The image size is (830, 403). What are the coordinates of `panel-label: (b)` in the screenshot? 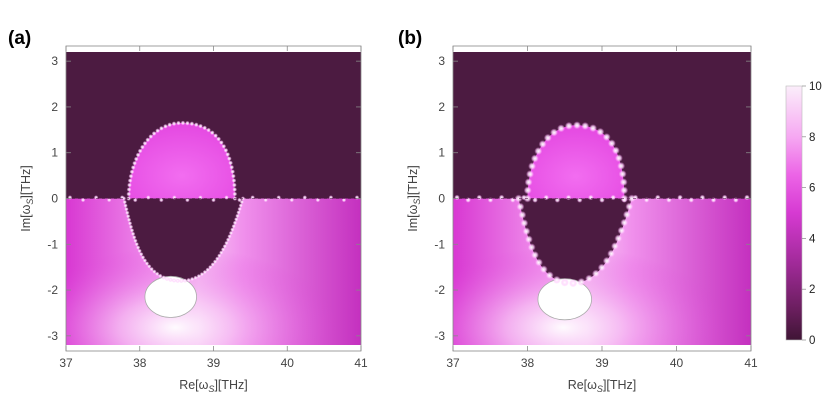 It's located at (410, 38).